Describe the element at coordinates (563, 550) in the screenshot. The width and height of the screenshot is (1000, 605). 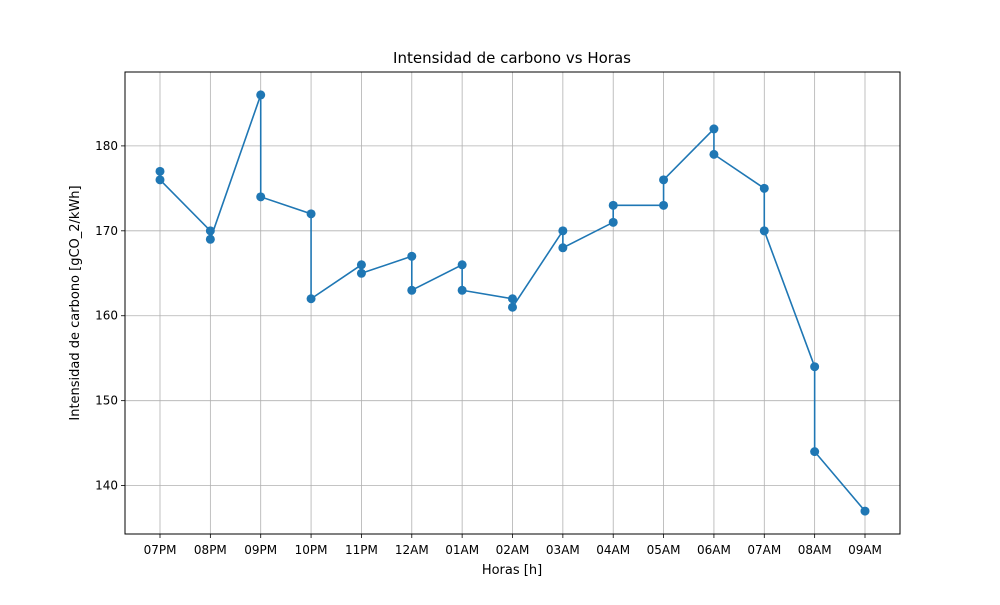
I see `x-tick-label: 03AM` at that location.